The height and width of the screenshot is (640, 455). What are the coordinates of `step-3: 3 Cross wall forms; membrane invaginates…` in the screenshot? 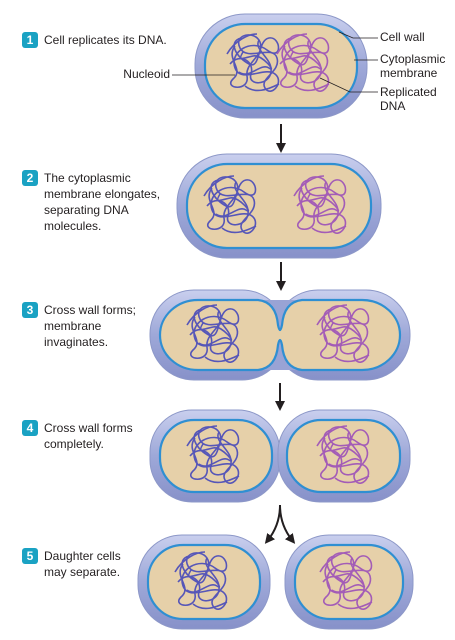 It's located at (216, 335).